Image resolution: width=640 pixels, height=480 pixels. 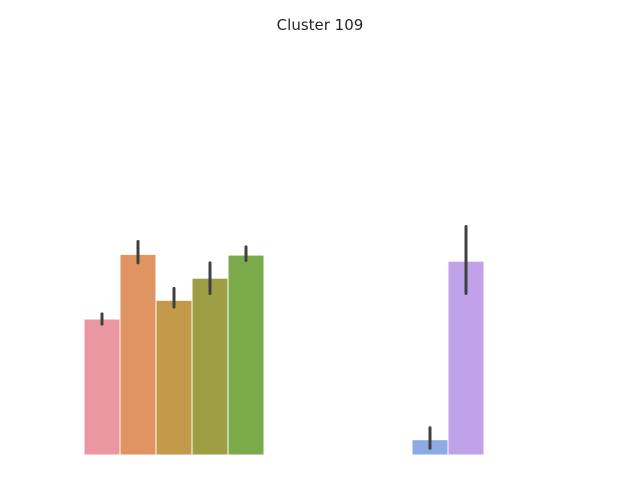 I want to click on chart-title: Cluster 109, so click(x=320, y=25).